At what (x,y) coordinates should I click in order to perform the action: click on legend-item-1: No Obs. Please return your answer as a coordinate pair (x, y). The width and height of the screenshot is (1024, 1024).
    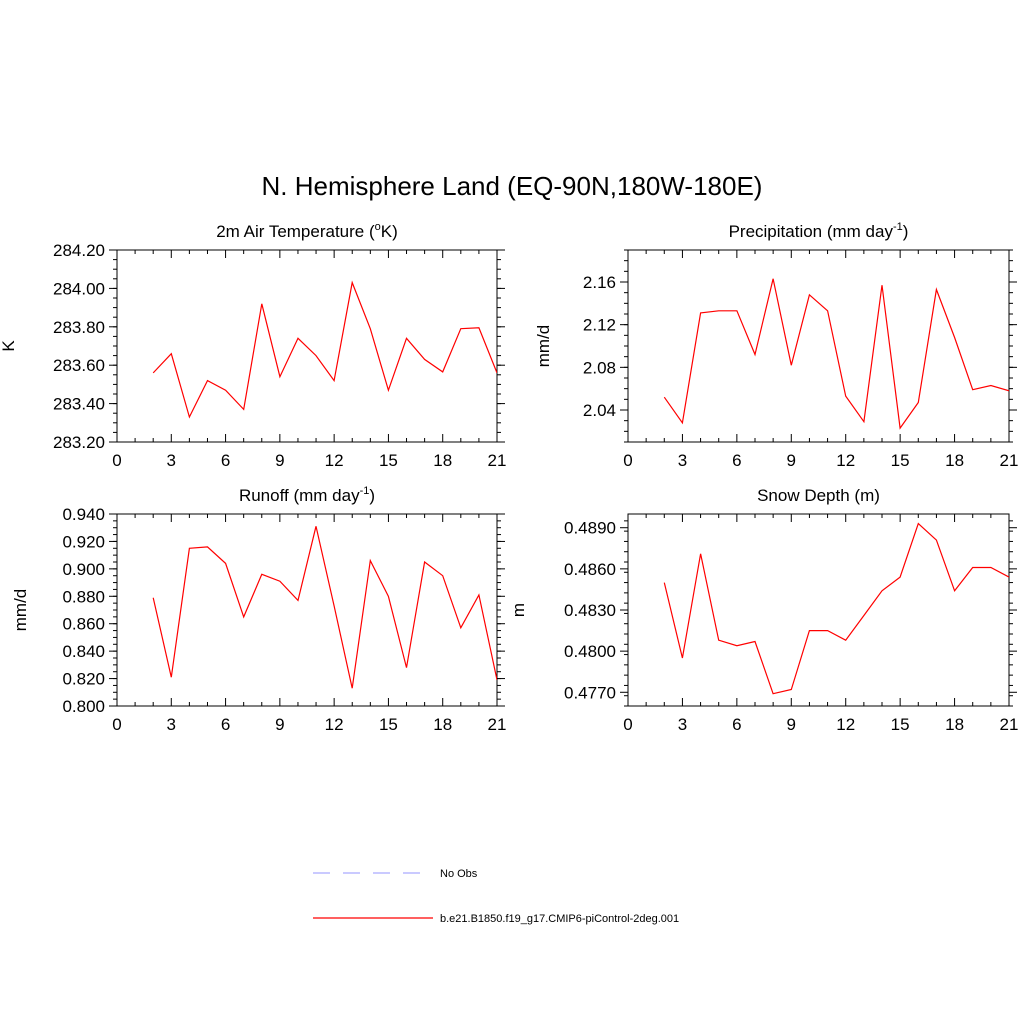
    Looking at the image, I should click on (395, 874).